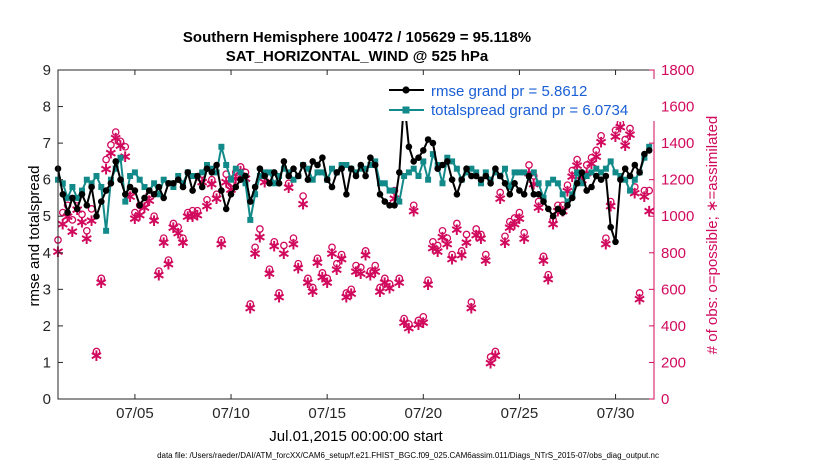 Image resolution: width=830 pixels, height=470 pixels. Describe the element at coordinates (520, 413) in the screenshot. I see `x-tick-label: 07/25` at that location.